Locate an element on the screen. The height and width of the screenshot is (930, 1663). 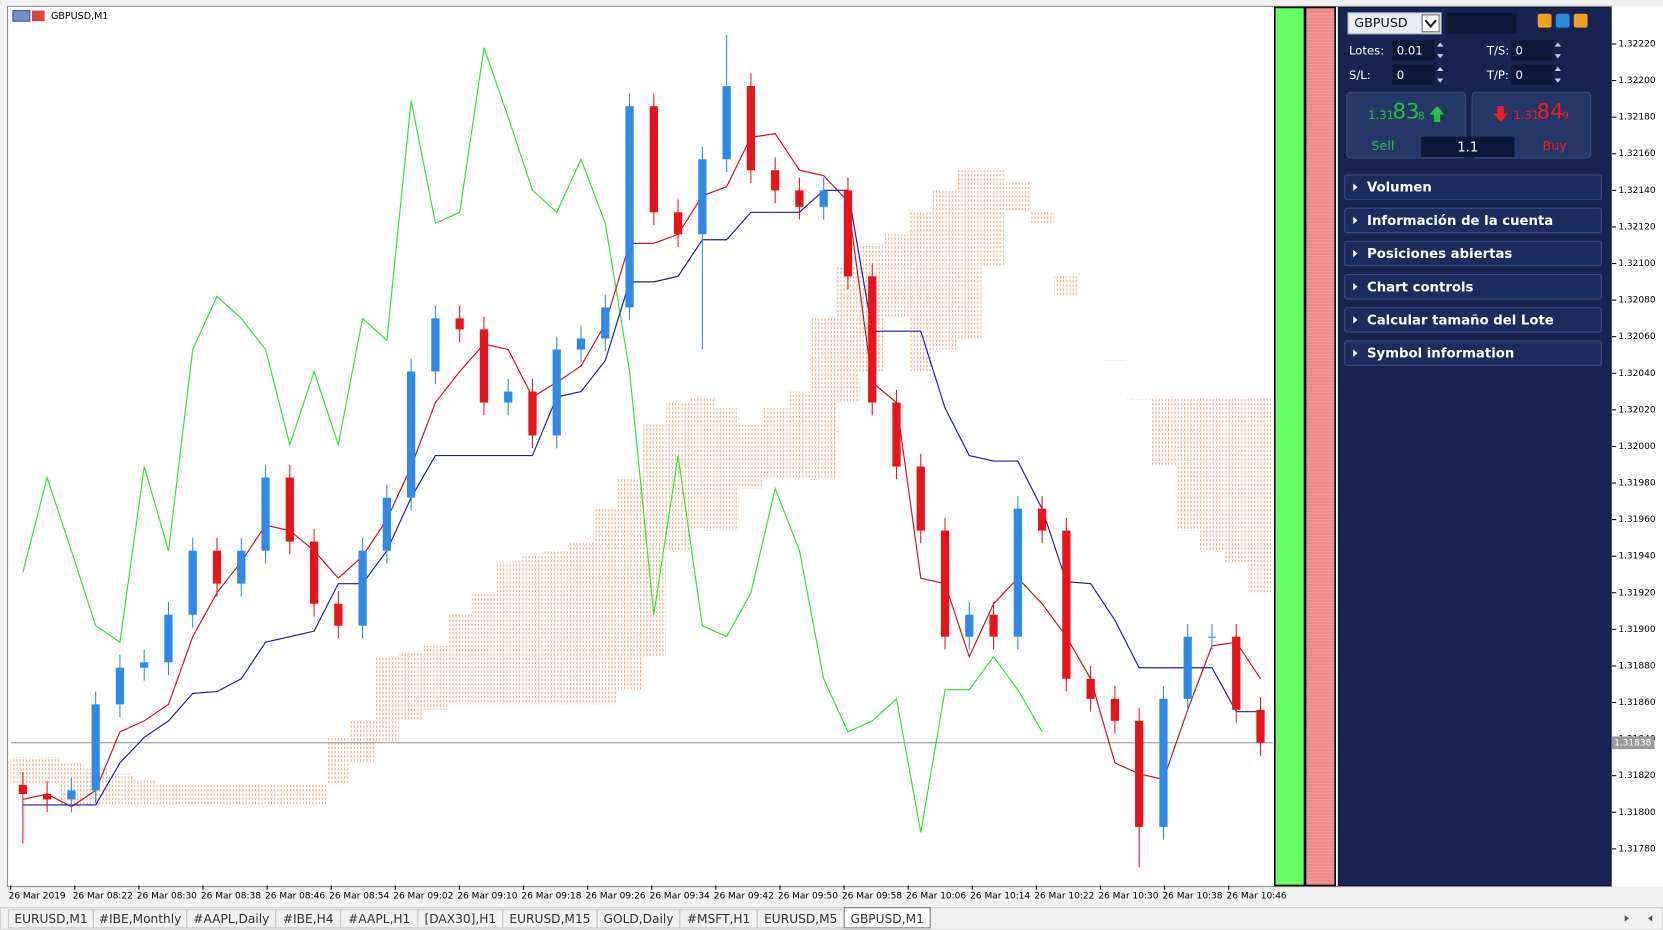
y-tick-label: 1.31980 is located at coordinates (1636, 484).